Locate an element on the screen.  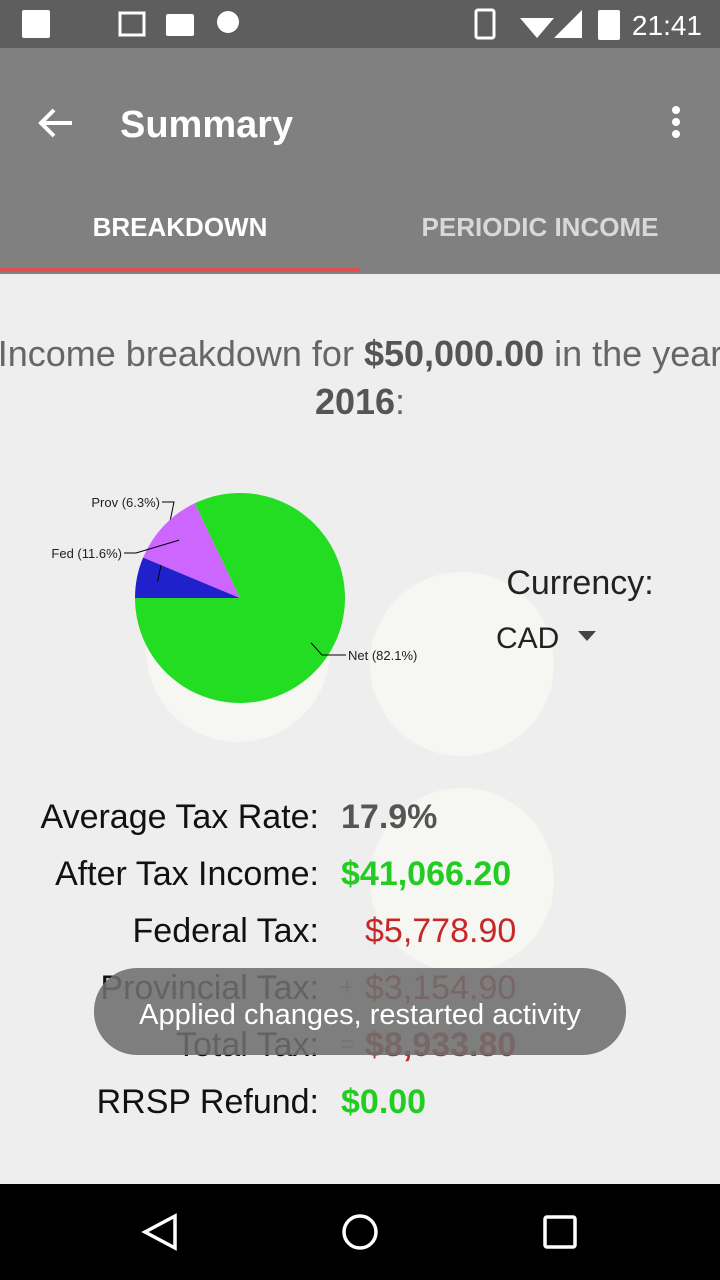
nav-back is located at coordinates (159, 1232).